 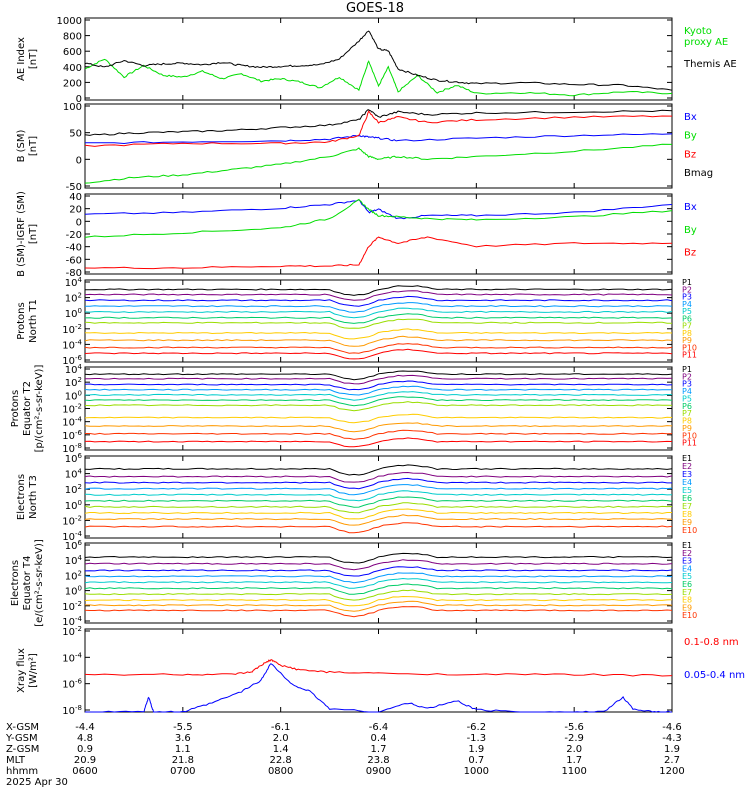 What do you see at coordinates (39, 409) in the screenshot?
I see `y-axis-label: [p/(cm²-s-sr-keV)]` at bounding box center [39, 409].